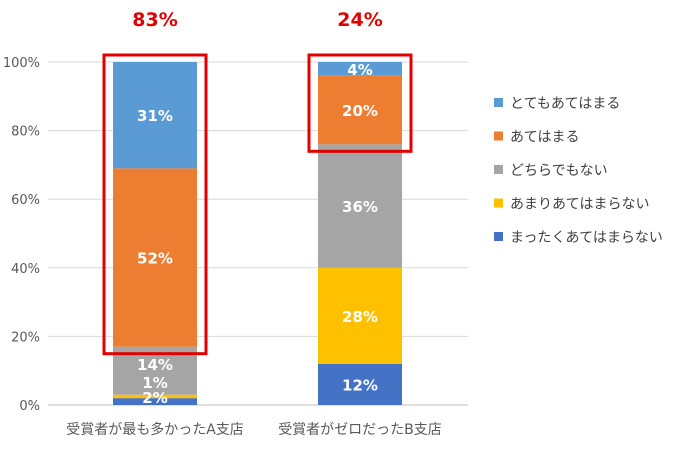  Describe the element at coordinates (154, 383) in the screenshot. I see `data-label: 1%` at that location.